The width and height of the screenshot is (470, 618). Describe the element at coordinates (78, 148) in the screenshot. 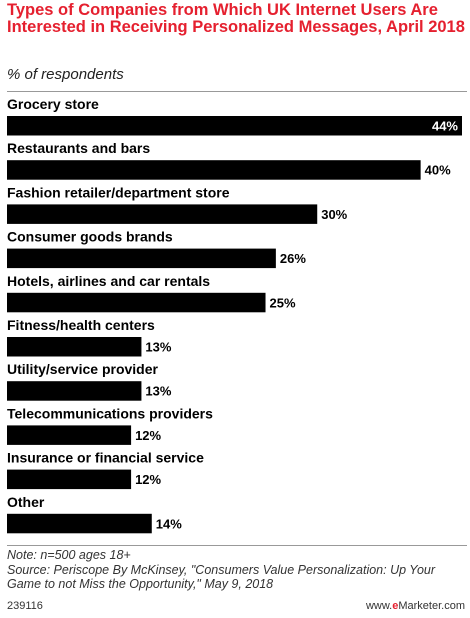

I see `category-label: Restaurants and bars` at that location.